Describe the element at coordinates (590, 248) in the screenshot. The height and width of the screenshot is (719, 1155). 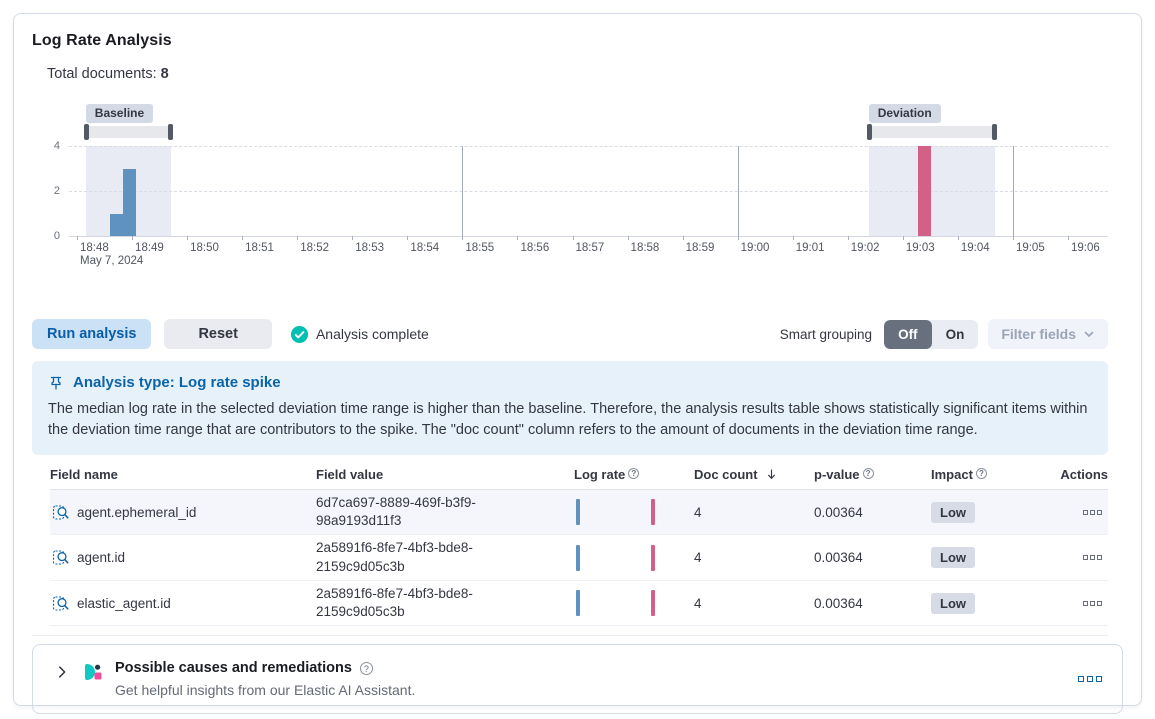
I see `x-tick-label: 18:57` at that location.